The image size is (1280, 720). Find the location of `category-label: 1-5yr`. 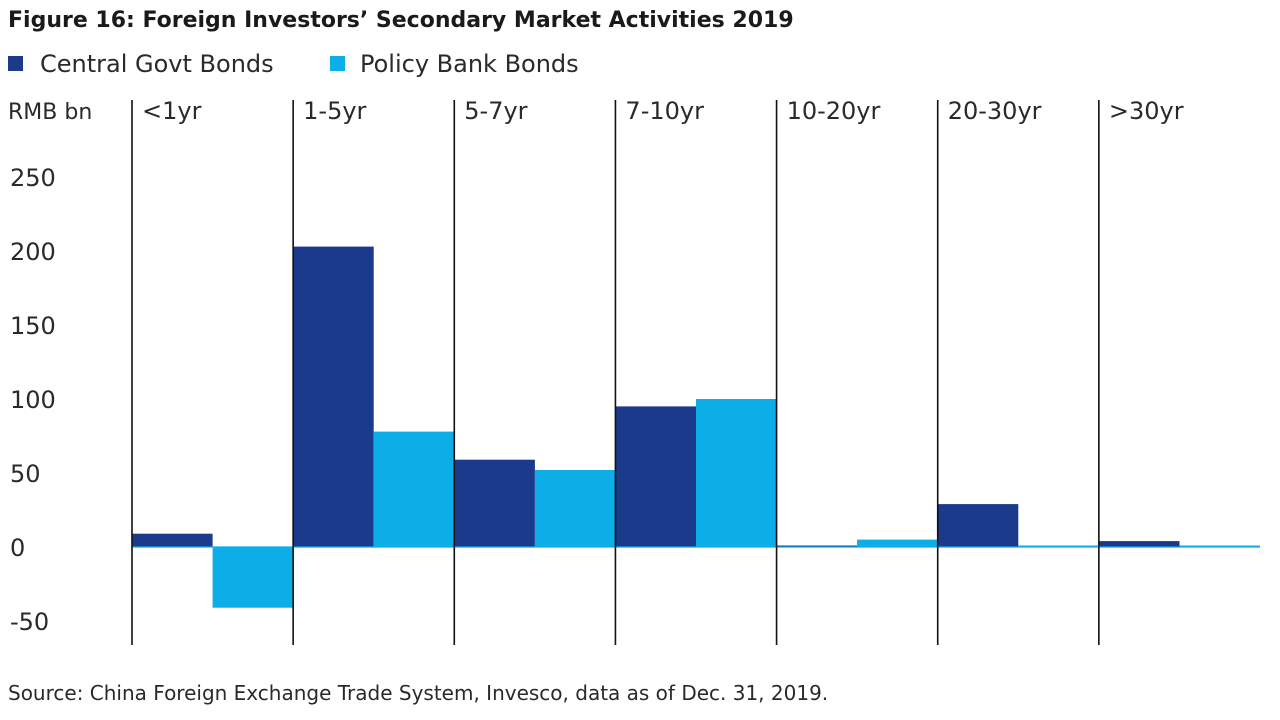

category-label: 1-5yr is located at coordinates (334, 111).